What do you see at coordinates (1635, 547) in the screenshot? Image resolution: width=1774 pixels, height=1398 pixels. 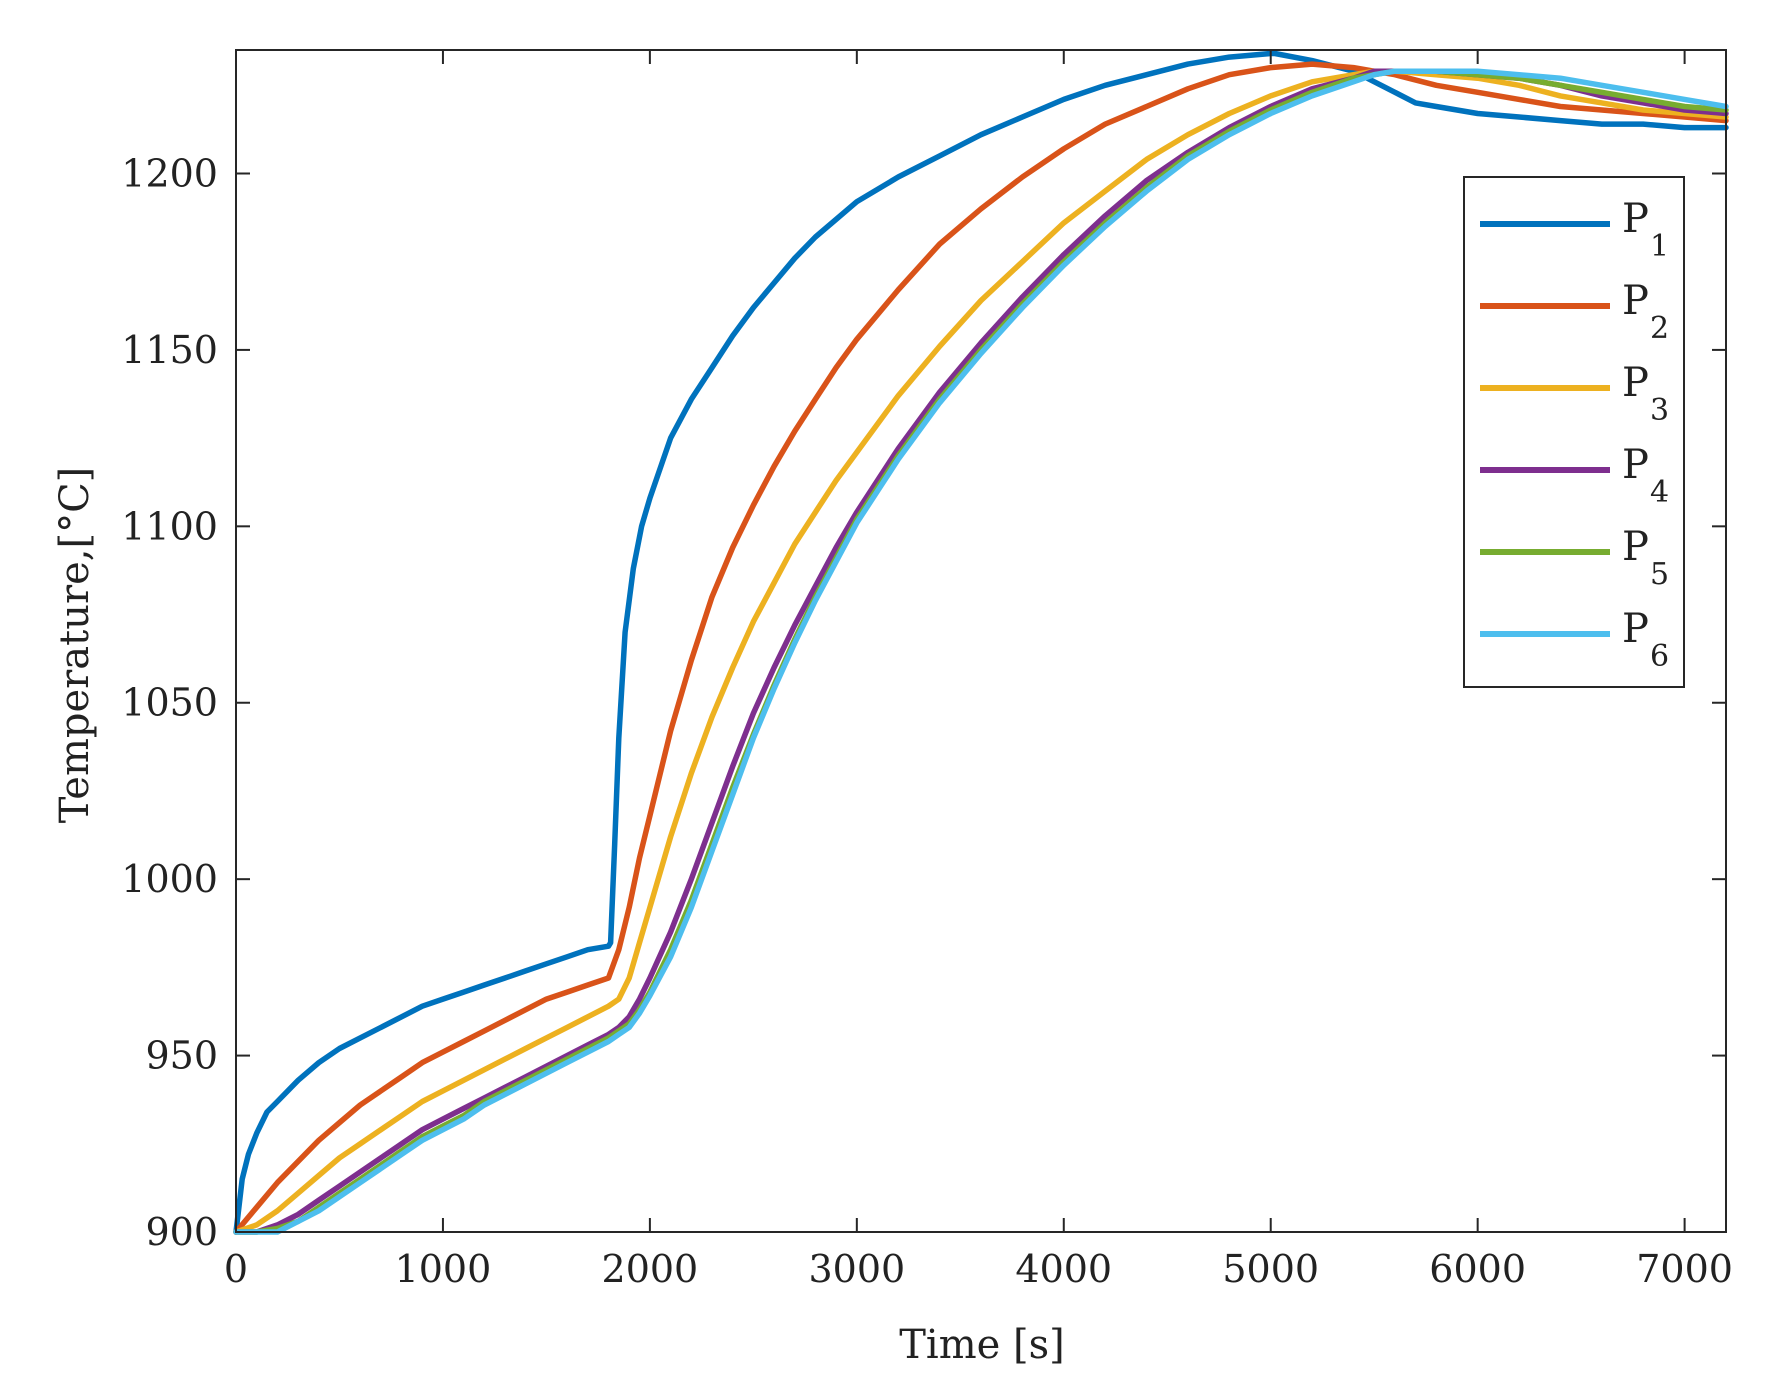 I see `legend-entry-p5: P` at bounding box center [1635, 547].